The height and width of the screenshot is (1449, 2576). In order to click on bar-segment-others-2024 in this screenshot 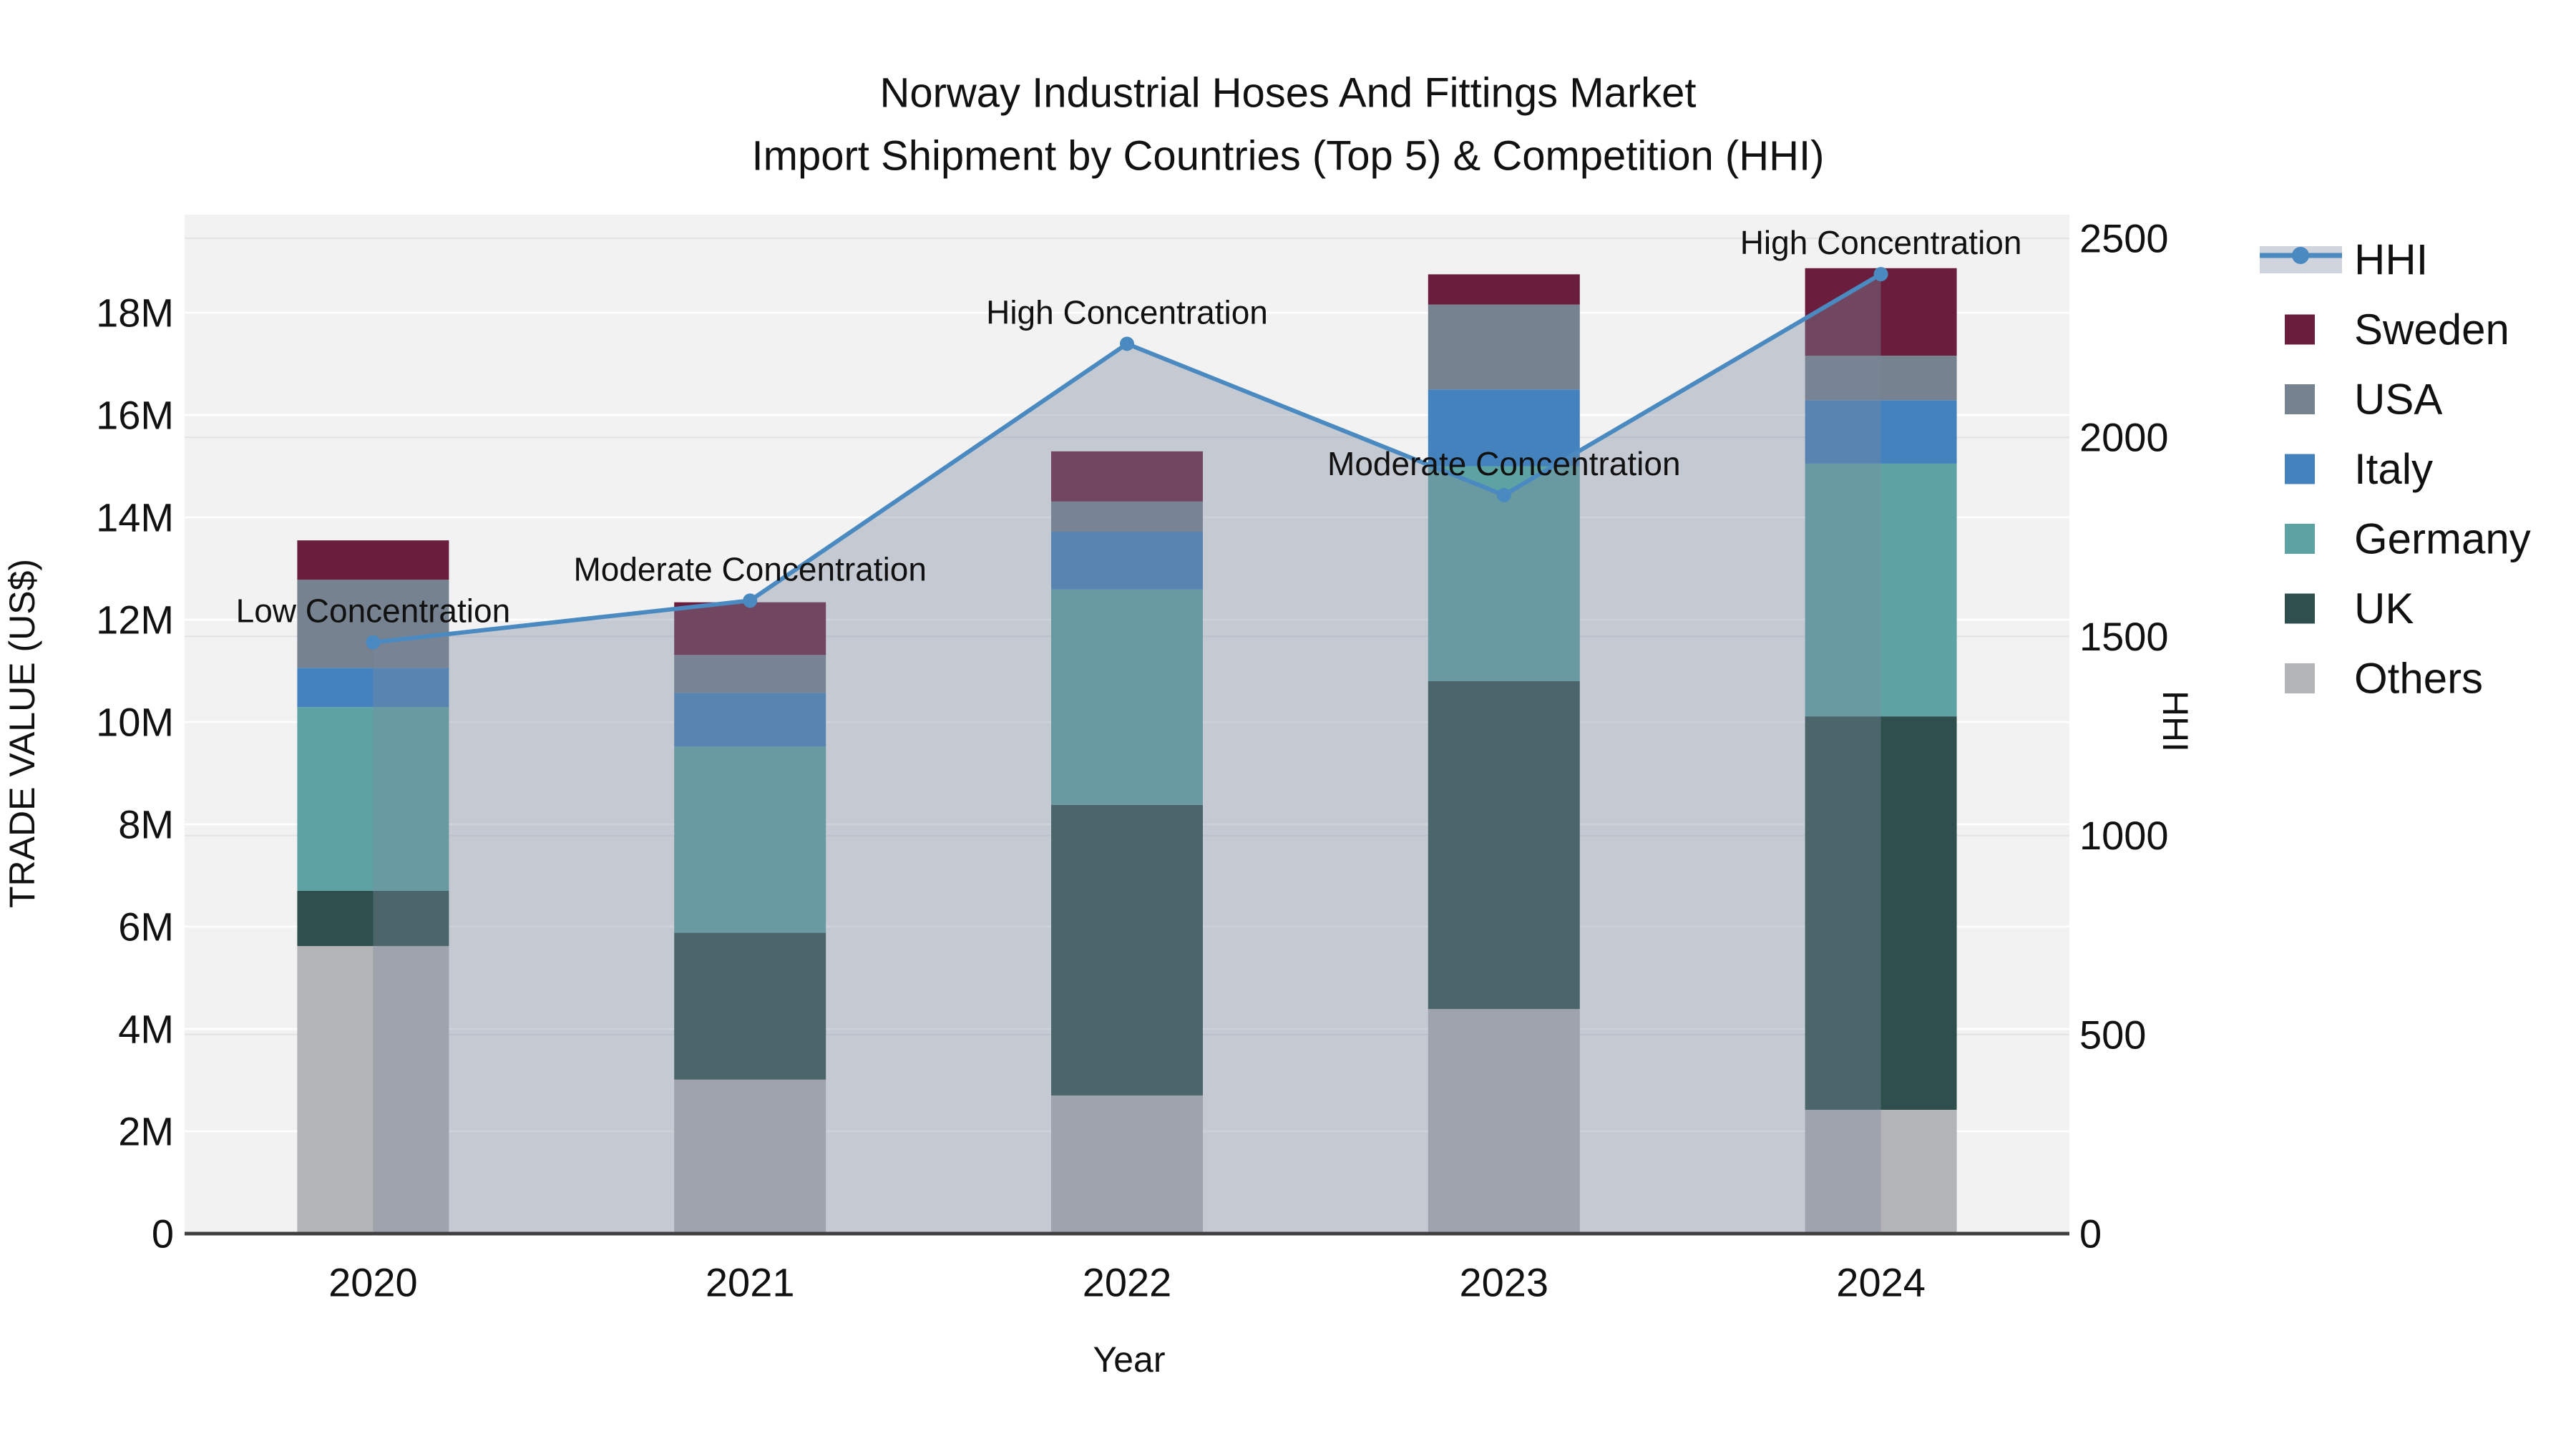, I will do `click(1881, 1171)`.